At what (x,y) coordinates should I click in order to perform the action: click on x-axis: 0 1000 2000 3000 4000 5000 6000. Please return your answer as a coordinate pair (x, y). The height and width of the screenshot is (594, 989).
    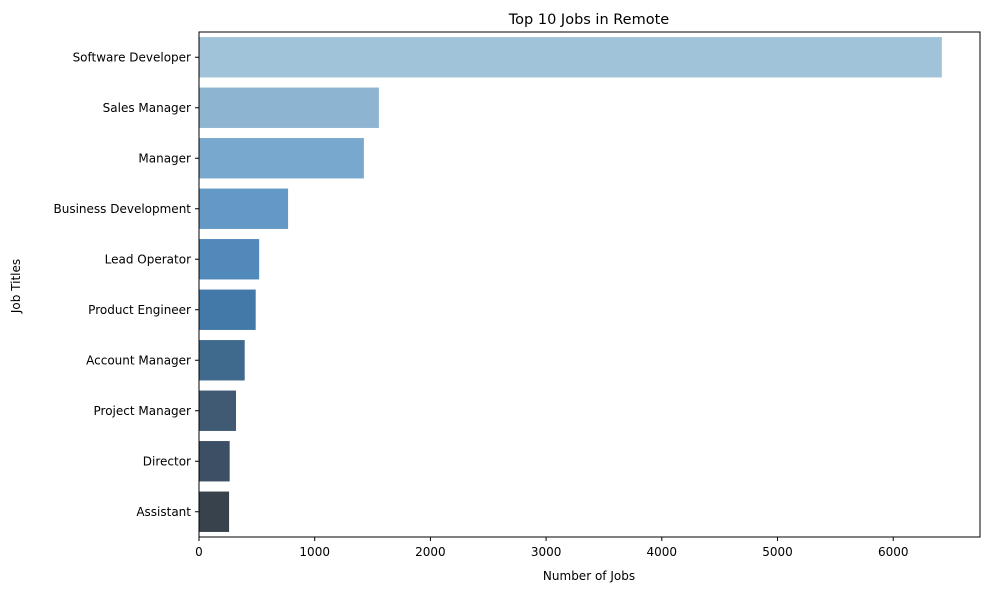
    Looking at the image, I should click on (551, 548).